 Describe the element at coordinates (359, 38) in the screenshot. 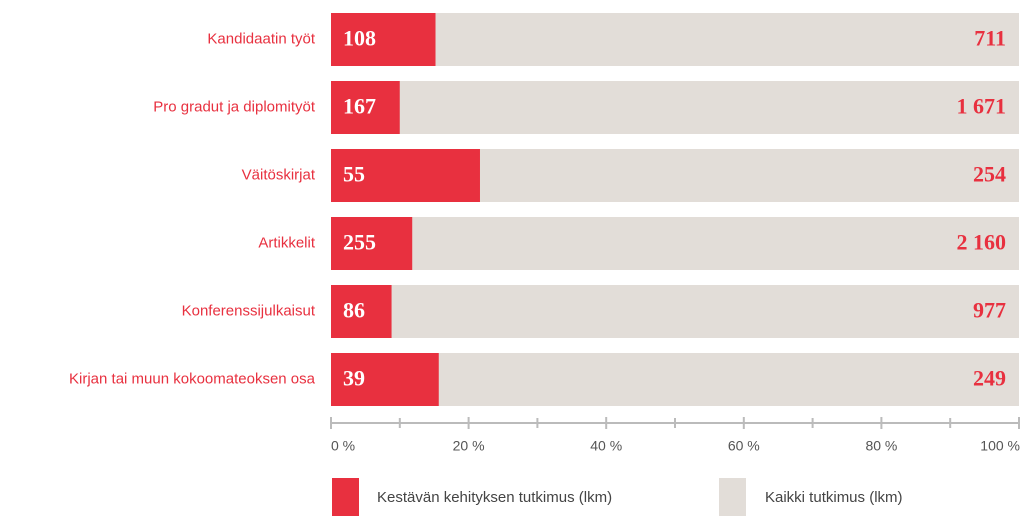

I see `share-label: 108` at that location.